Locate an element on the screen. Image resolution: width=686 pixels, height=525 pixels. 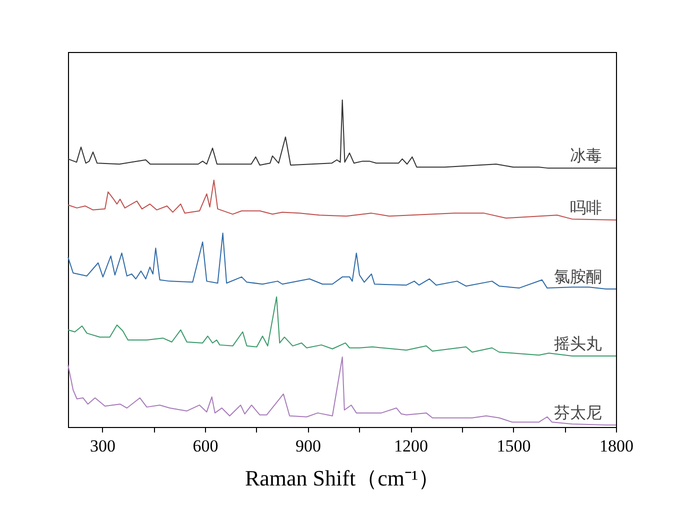
x-axis-title: Raman Shift（cm⁻¹） is located at coordinates (342, 478).